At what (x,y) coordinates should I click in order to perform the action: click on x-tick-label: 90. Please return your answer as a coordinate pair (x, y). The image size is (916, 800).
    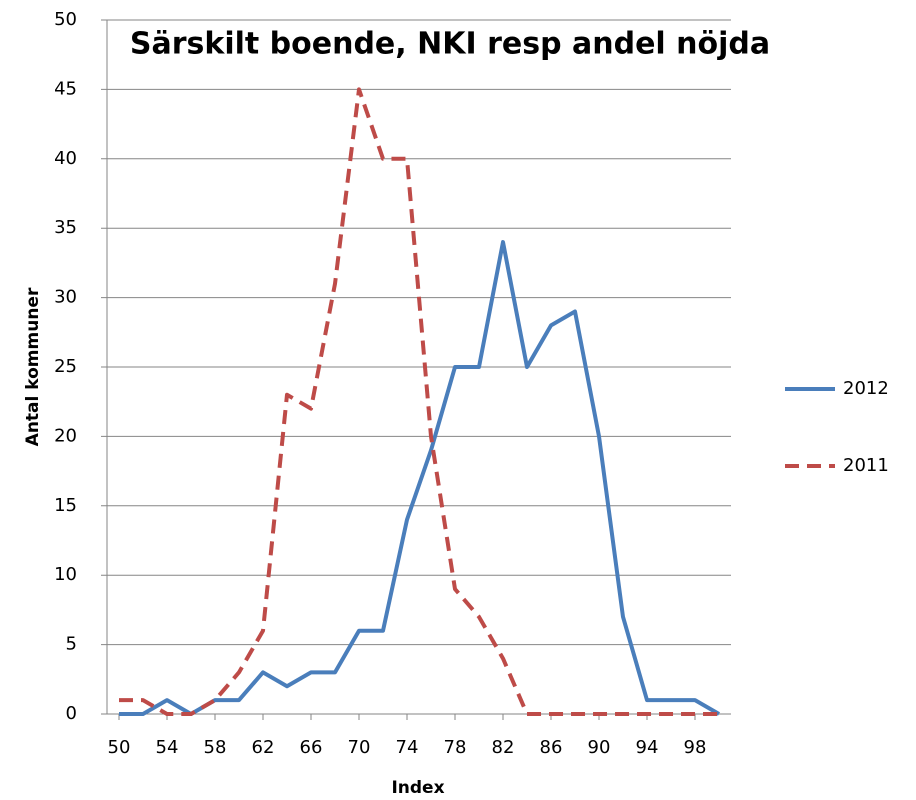
    Looking at the image, I should click on (599, 747).